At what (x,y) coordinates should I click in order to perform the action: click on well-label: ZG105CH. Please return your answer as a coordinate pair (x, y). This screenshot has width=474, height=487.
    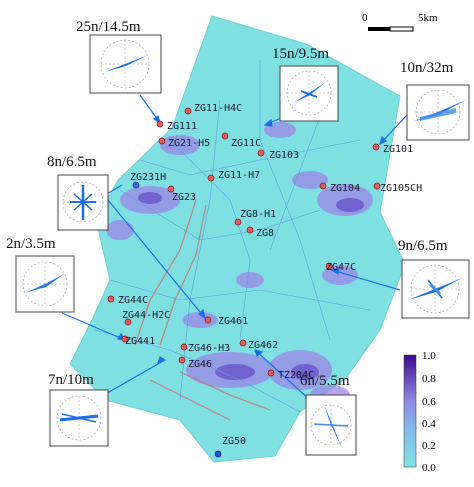
    Looking at the image, I should click on (401, 188).